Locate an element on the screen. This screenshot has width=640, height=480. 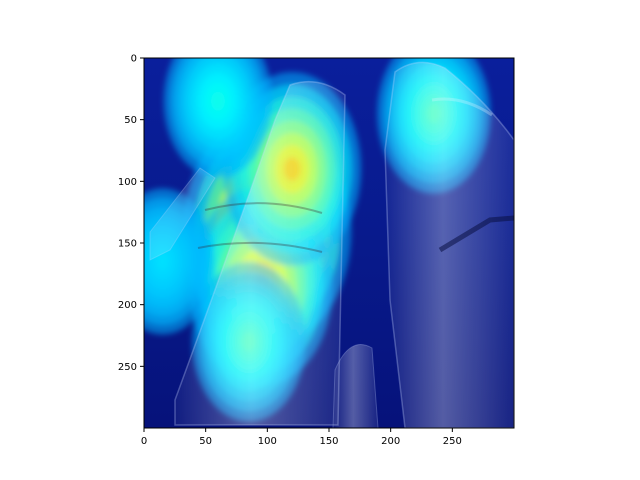
left-booster is located at coordinates (182, 214).